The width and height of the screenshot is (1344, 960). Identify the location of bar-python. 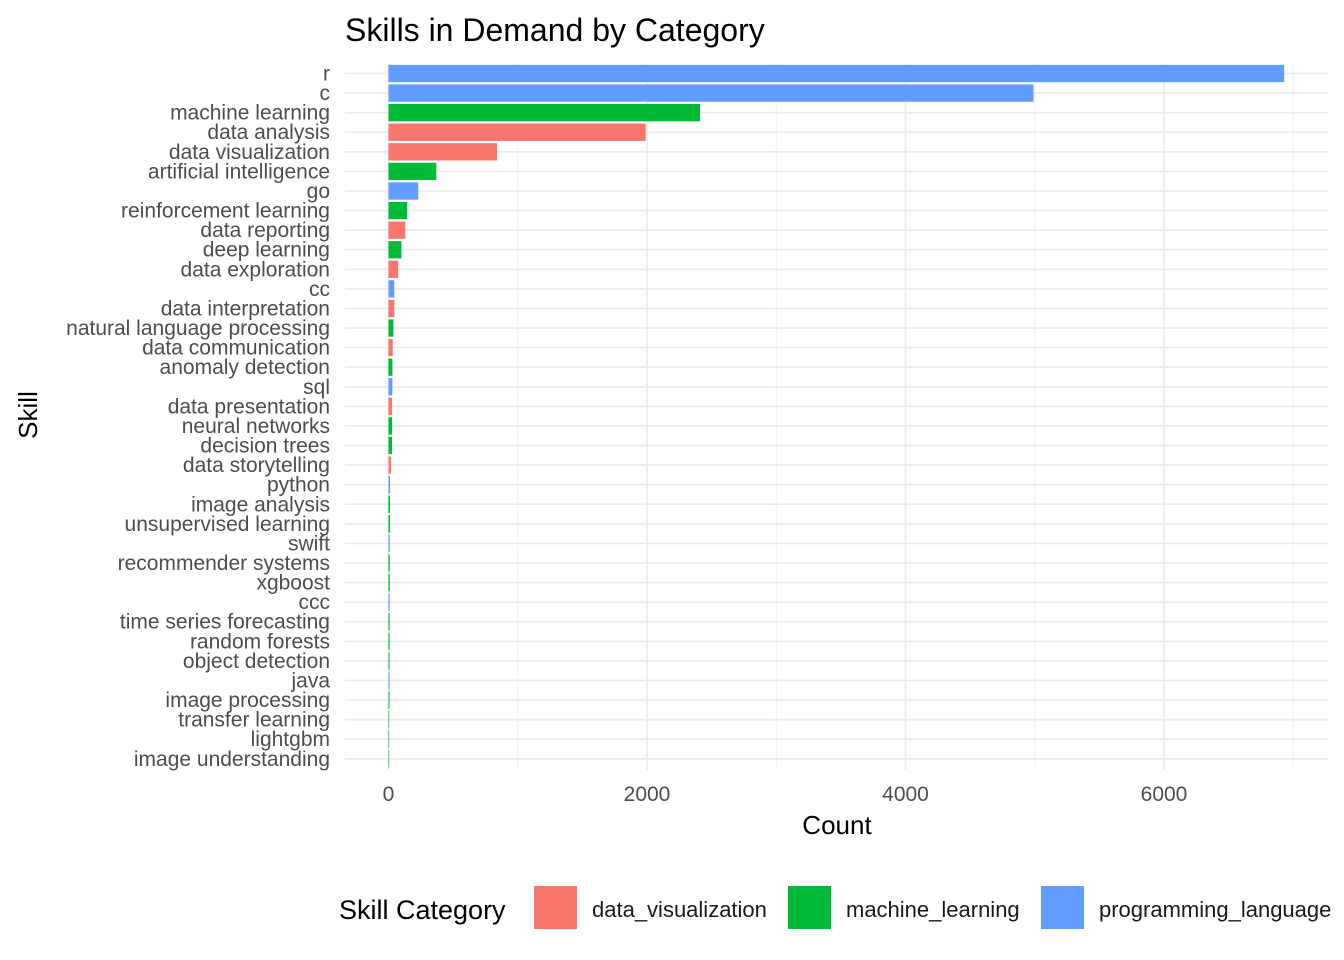
(389, 485).